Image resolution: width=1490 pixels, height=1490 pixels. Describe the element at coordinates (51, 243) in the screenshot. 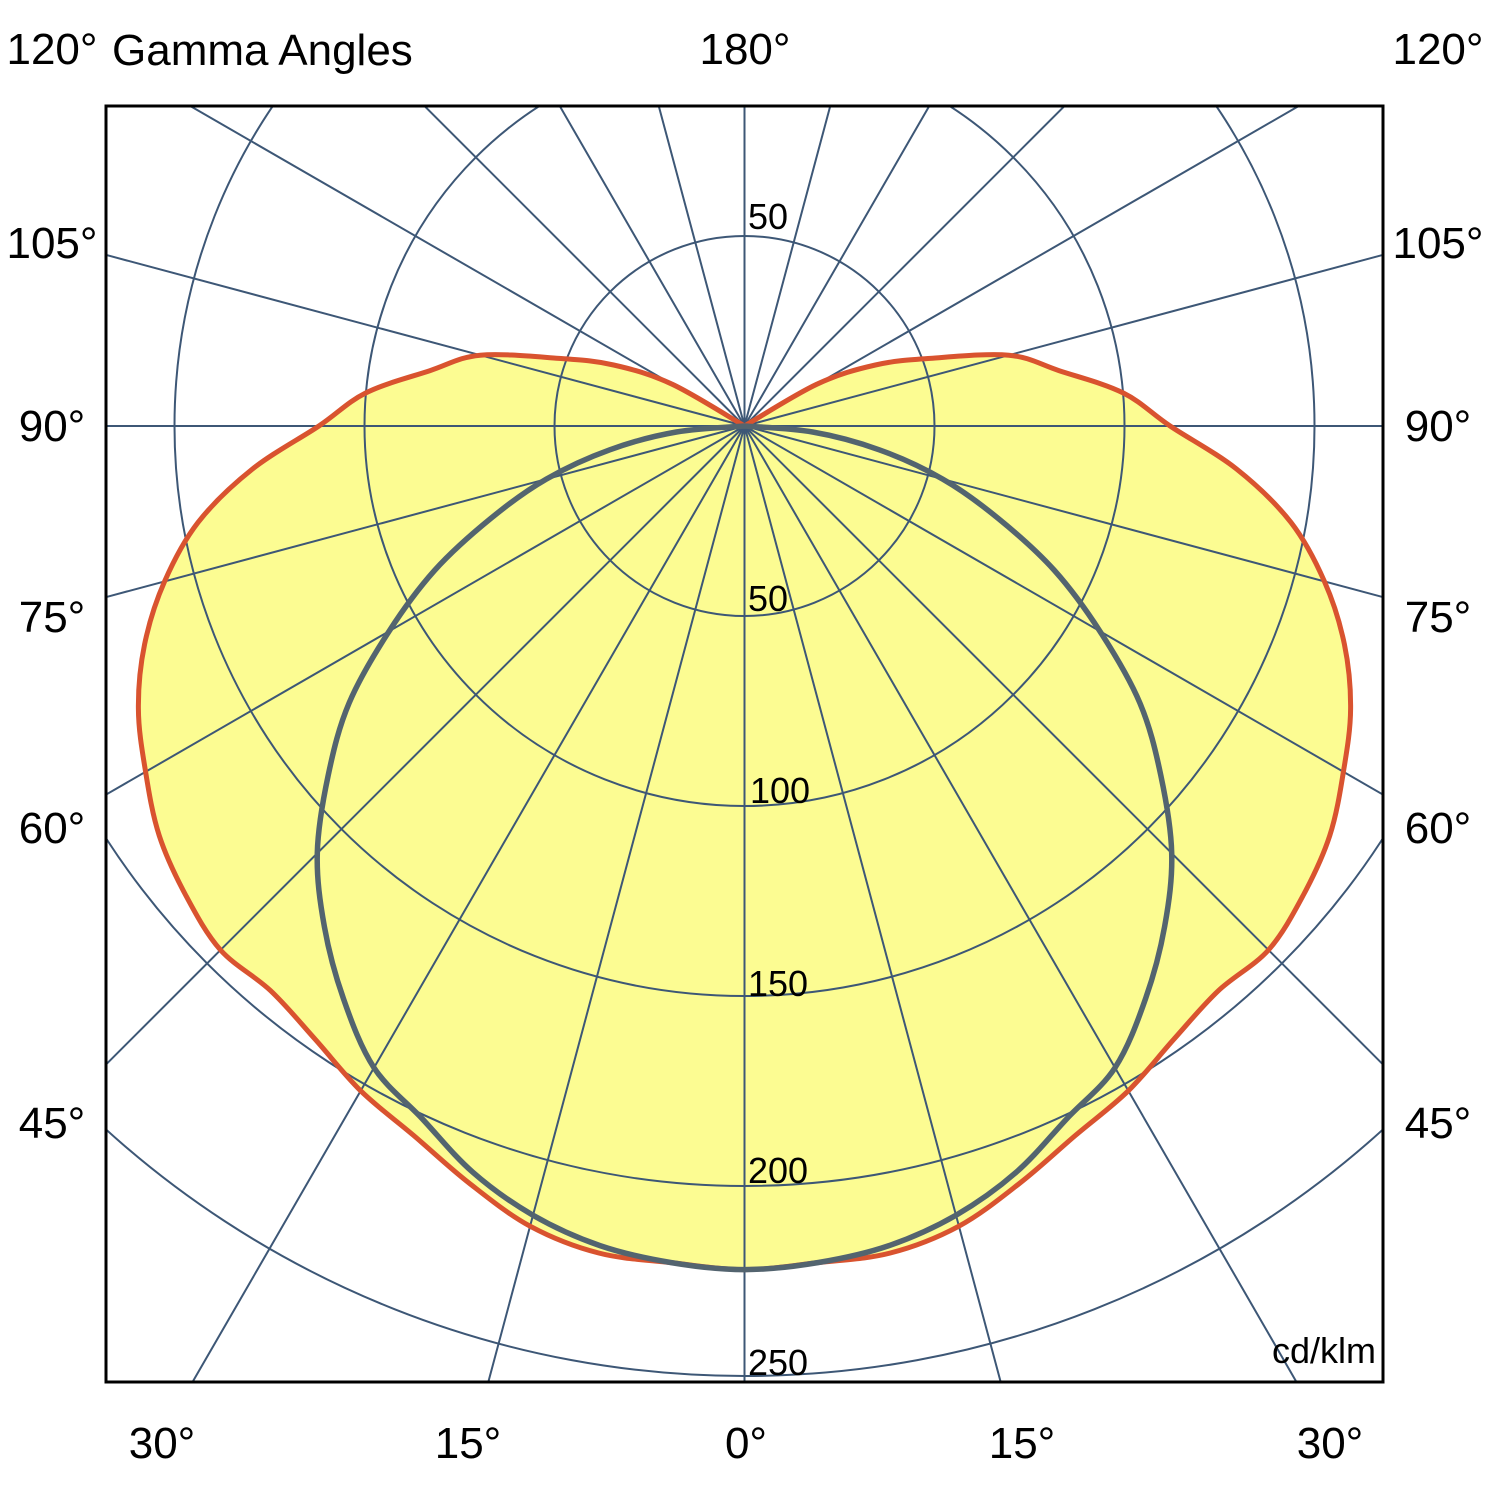

I see `gamma-axis-label-left: 105°` at that location.